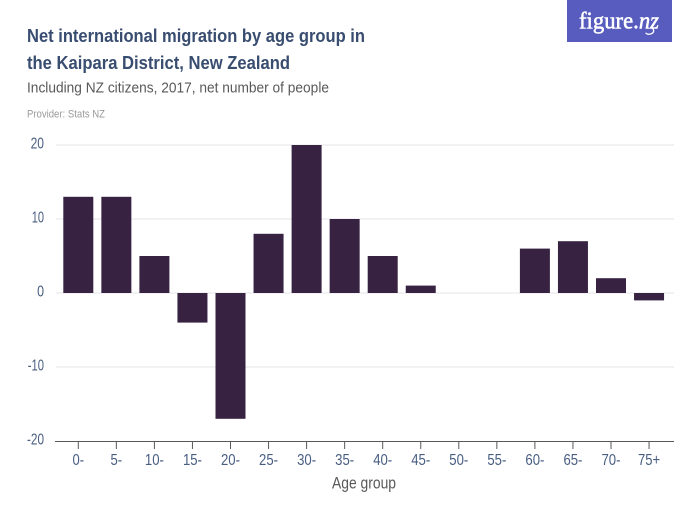 The image size is (700, 530). What do you see at coordinates (268, 460) in the screenshot?
I see `svg-text: 25-` at bounding box center [268, 460].